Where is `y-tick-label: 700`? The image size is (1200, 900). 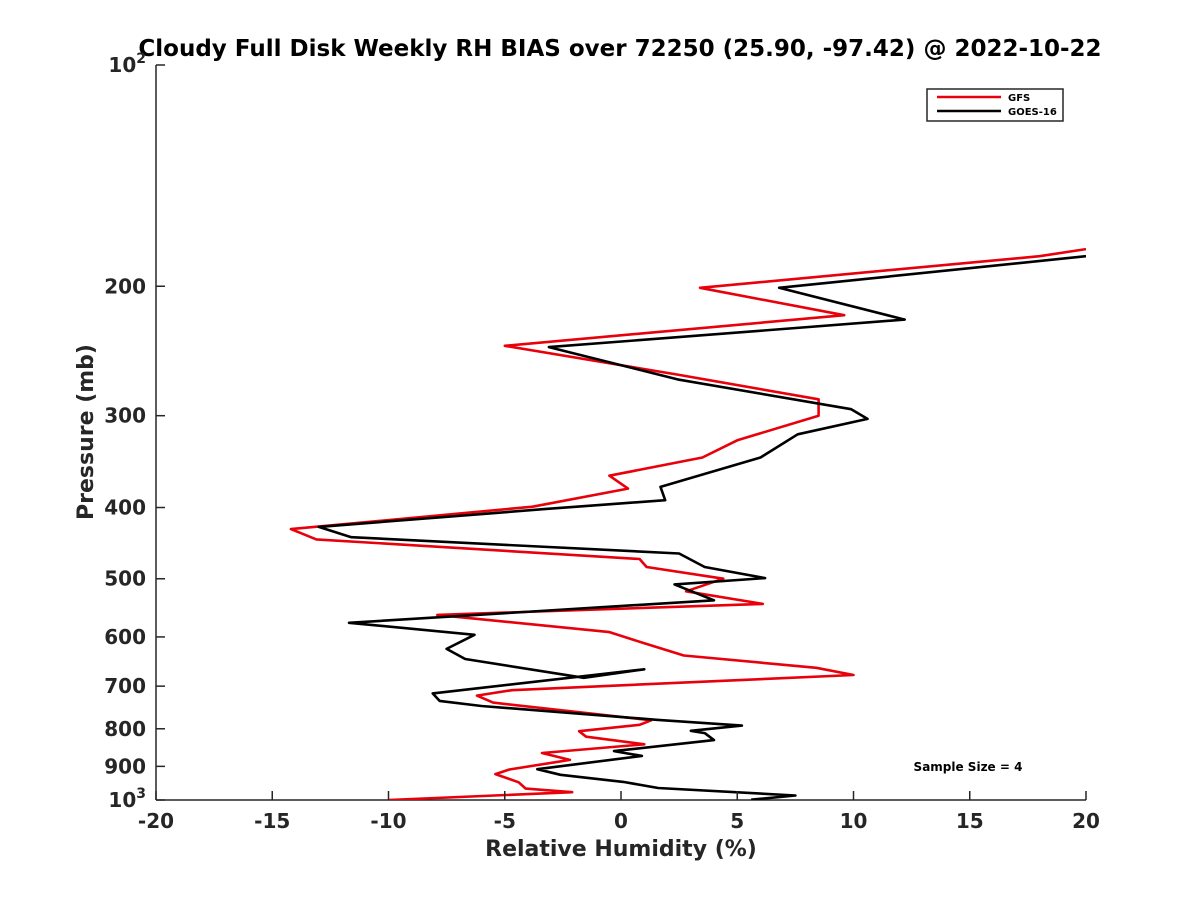 y-tick-label: 700 is located at coordinates (125, 686).